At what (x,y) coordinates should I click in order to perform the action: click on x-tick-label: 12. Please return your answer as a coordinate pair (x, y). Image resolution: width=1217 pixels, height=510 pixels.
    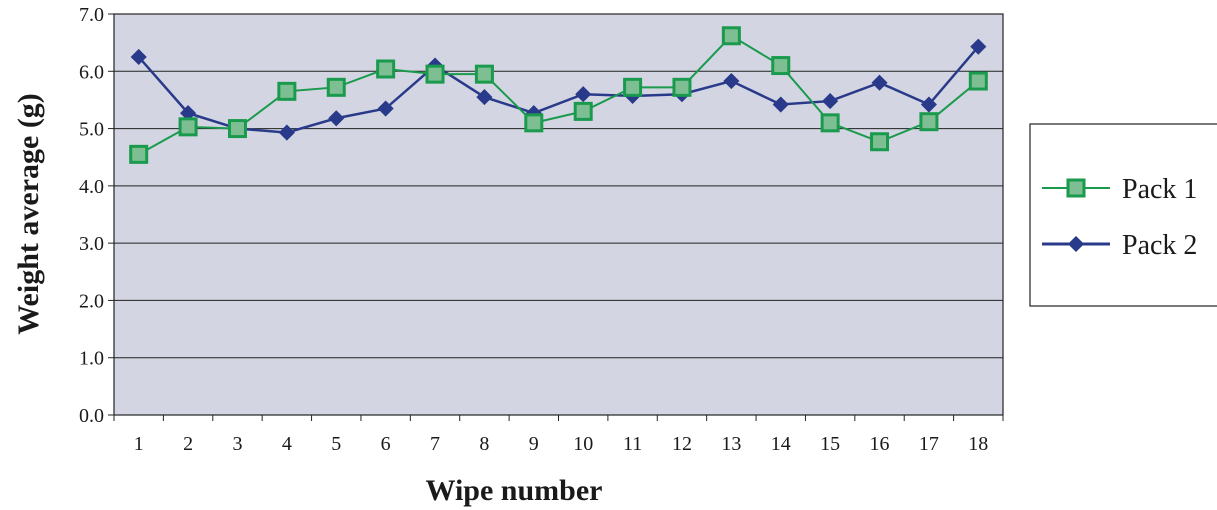
    Looking at the image, I should click on (682, 444).